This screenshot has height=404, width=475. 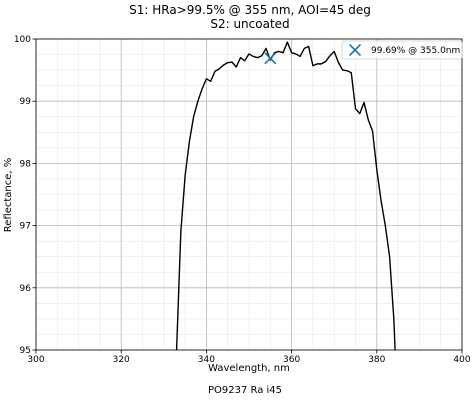 I want to click on x-tick-label: 340, so click(x=206, y=360).